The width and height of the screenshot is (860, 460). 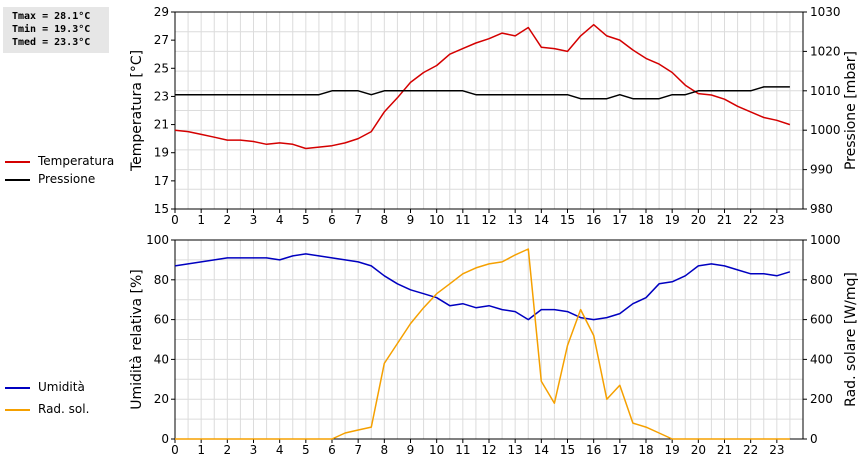 I want to click on legend-radsol-swatch, so click(x=17, y=410).